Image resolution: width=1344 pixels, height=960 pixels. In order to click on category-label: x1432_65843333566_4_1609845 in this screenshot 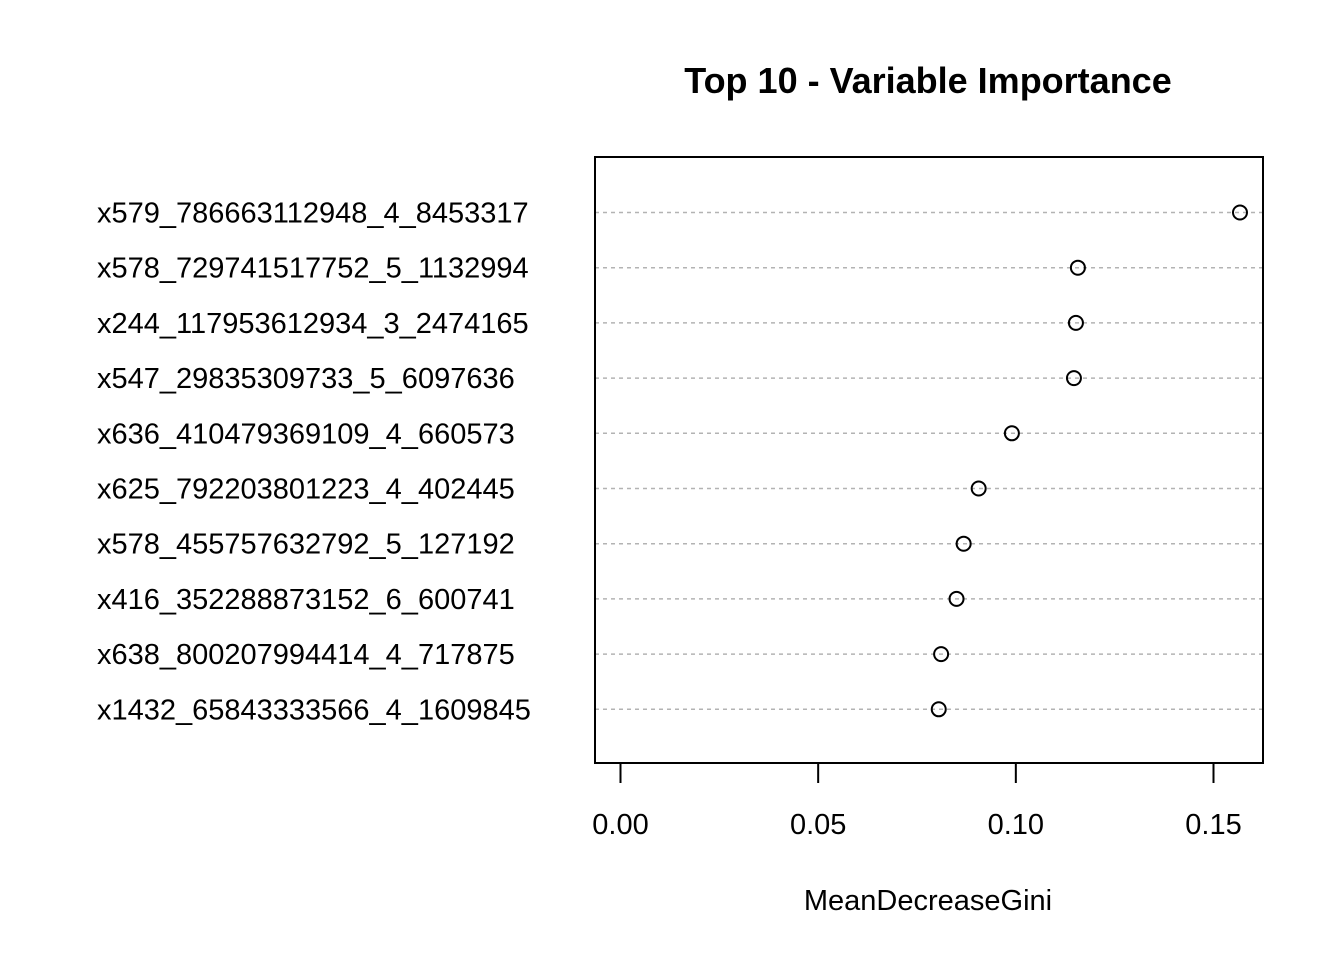, I will do `click(314, 710)`.